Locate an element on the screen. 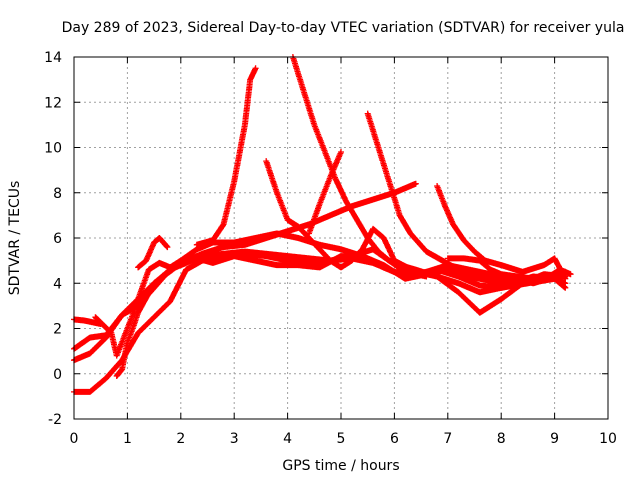  x-tick-label: 8 is located at coordinates (501, 439).